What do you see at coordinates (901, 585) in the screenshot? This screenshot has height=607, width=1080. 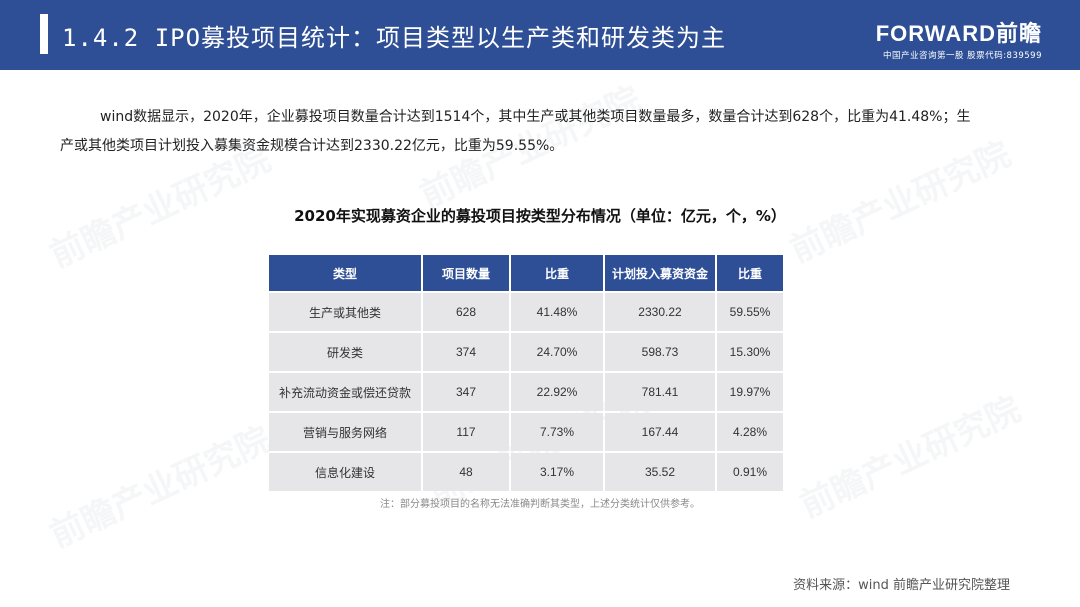 I see `source-citation: 资料来源：wind 前瞻产业研究院整理` at bounding box center [901, 585].